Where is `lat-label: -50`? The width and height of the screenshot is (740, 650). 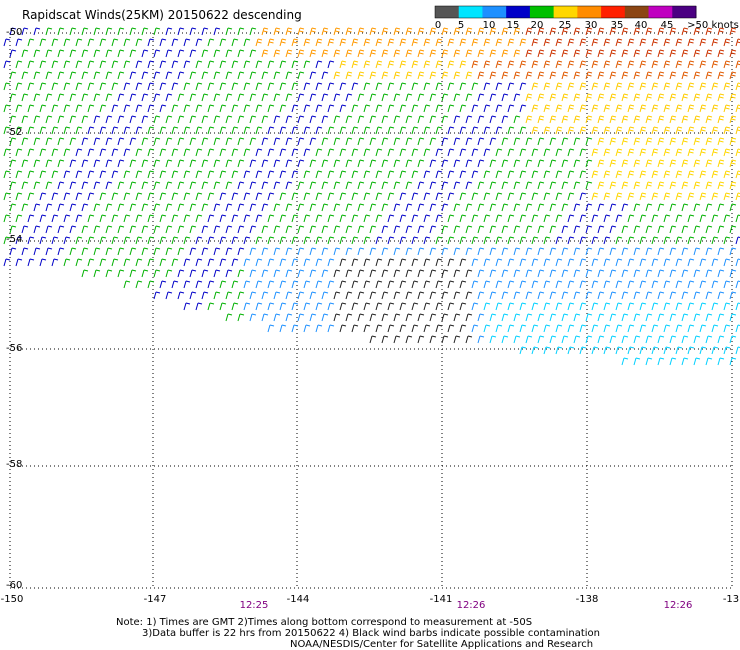 lat-label: -50 is located at coordinates (14, 32).